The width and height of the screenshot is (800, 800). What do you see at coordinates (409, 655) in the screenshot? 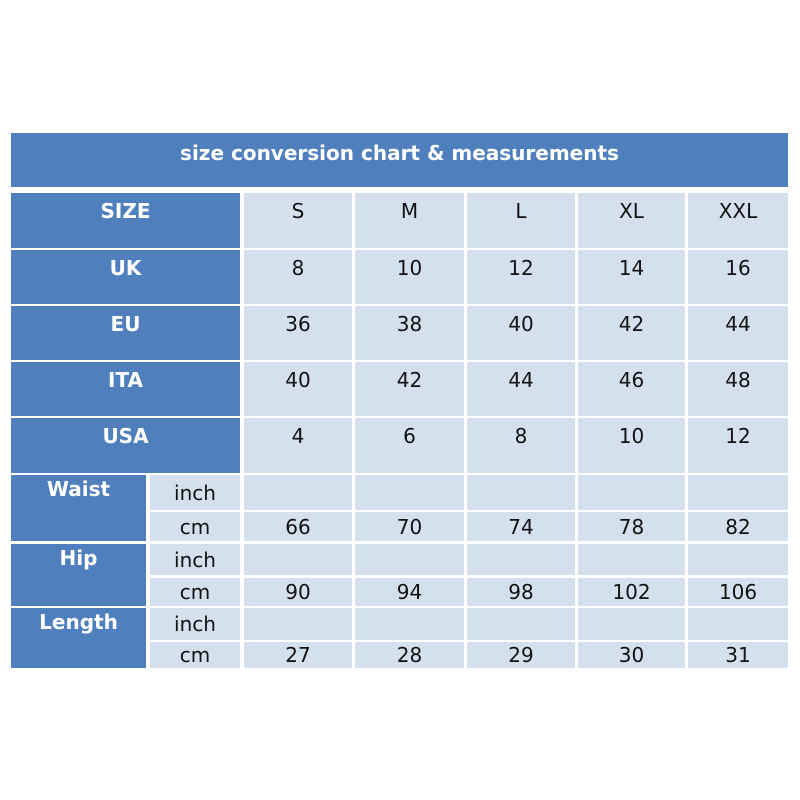
I see `cell-length-1-1: 28` at bounding box center [409, 655].